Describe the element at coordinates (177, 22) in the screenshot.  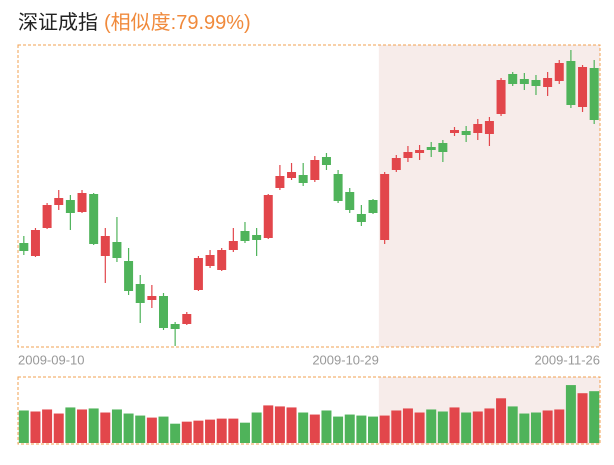
I see `similarity: (相似度:79.99%)` at that location.